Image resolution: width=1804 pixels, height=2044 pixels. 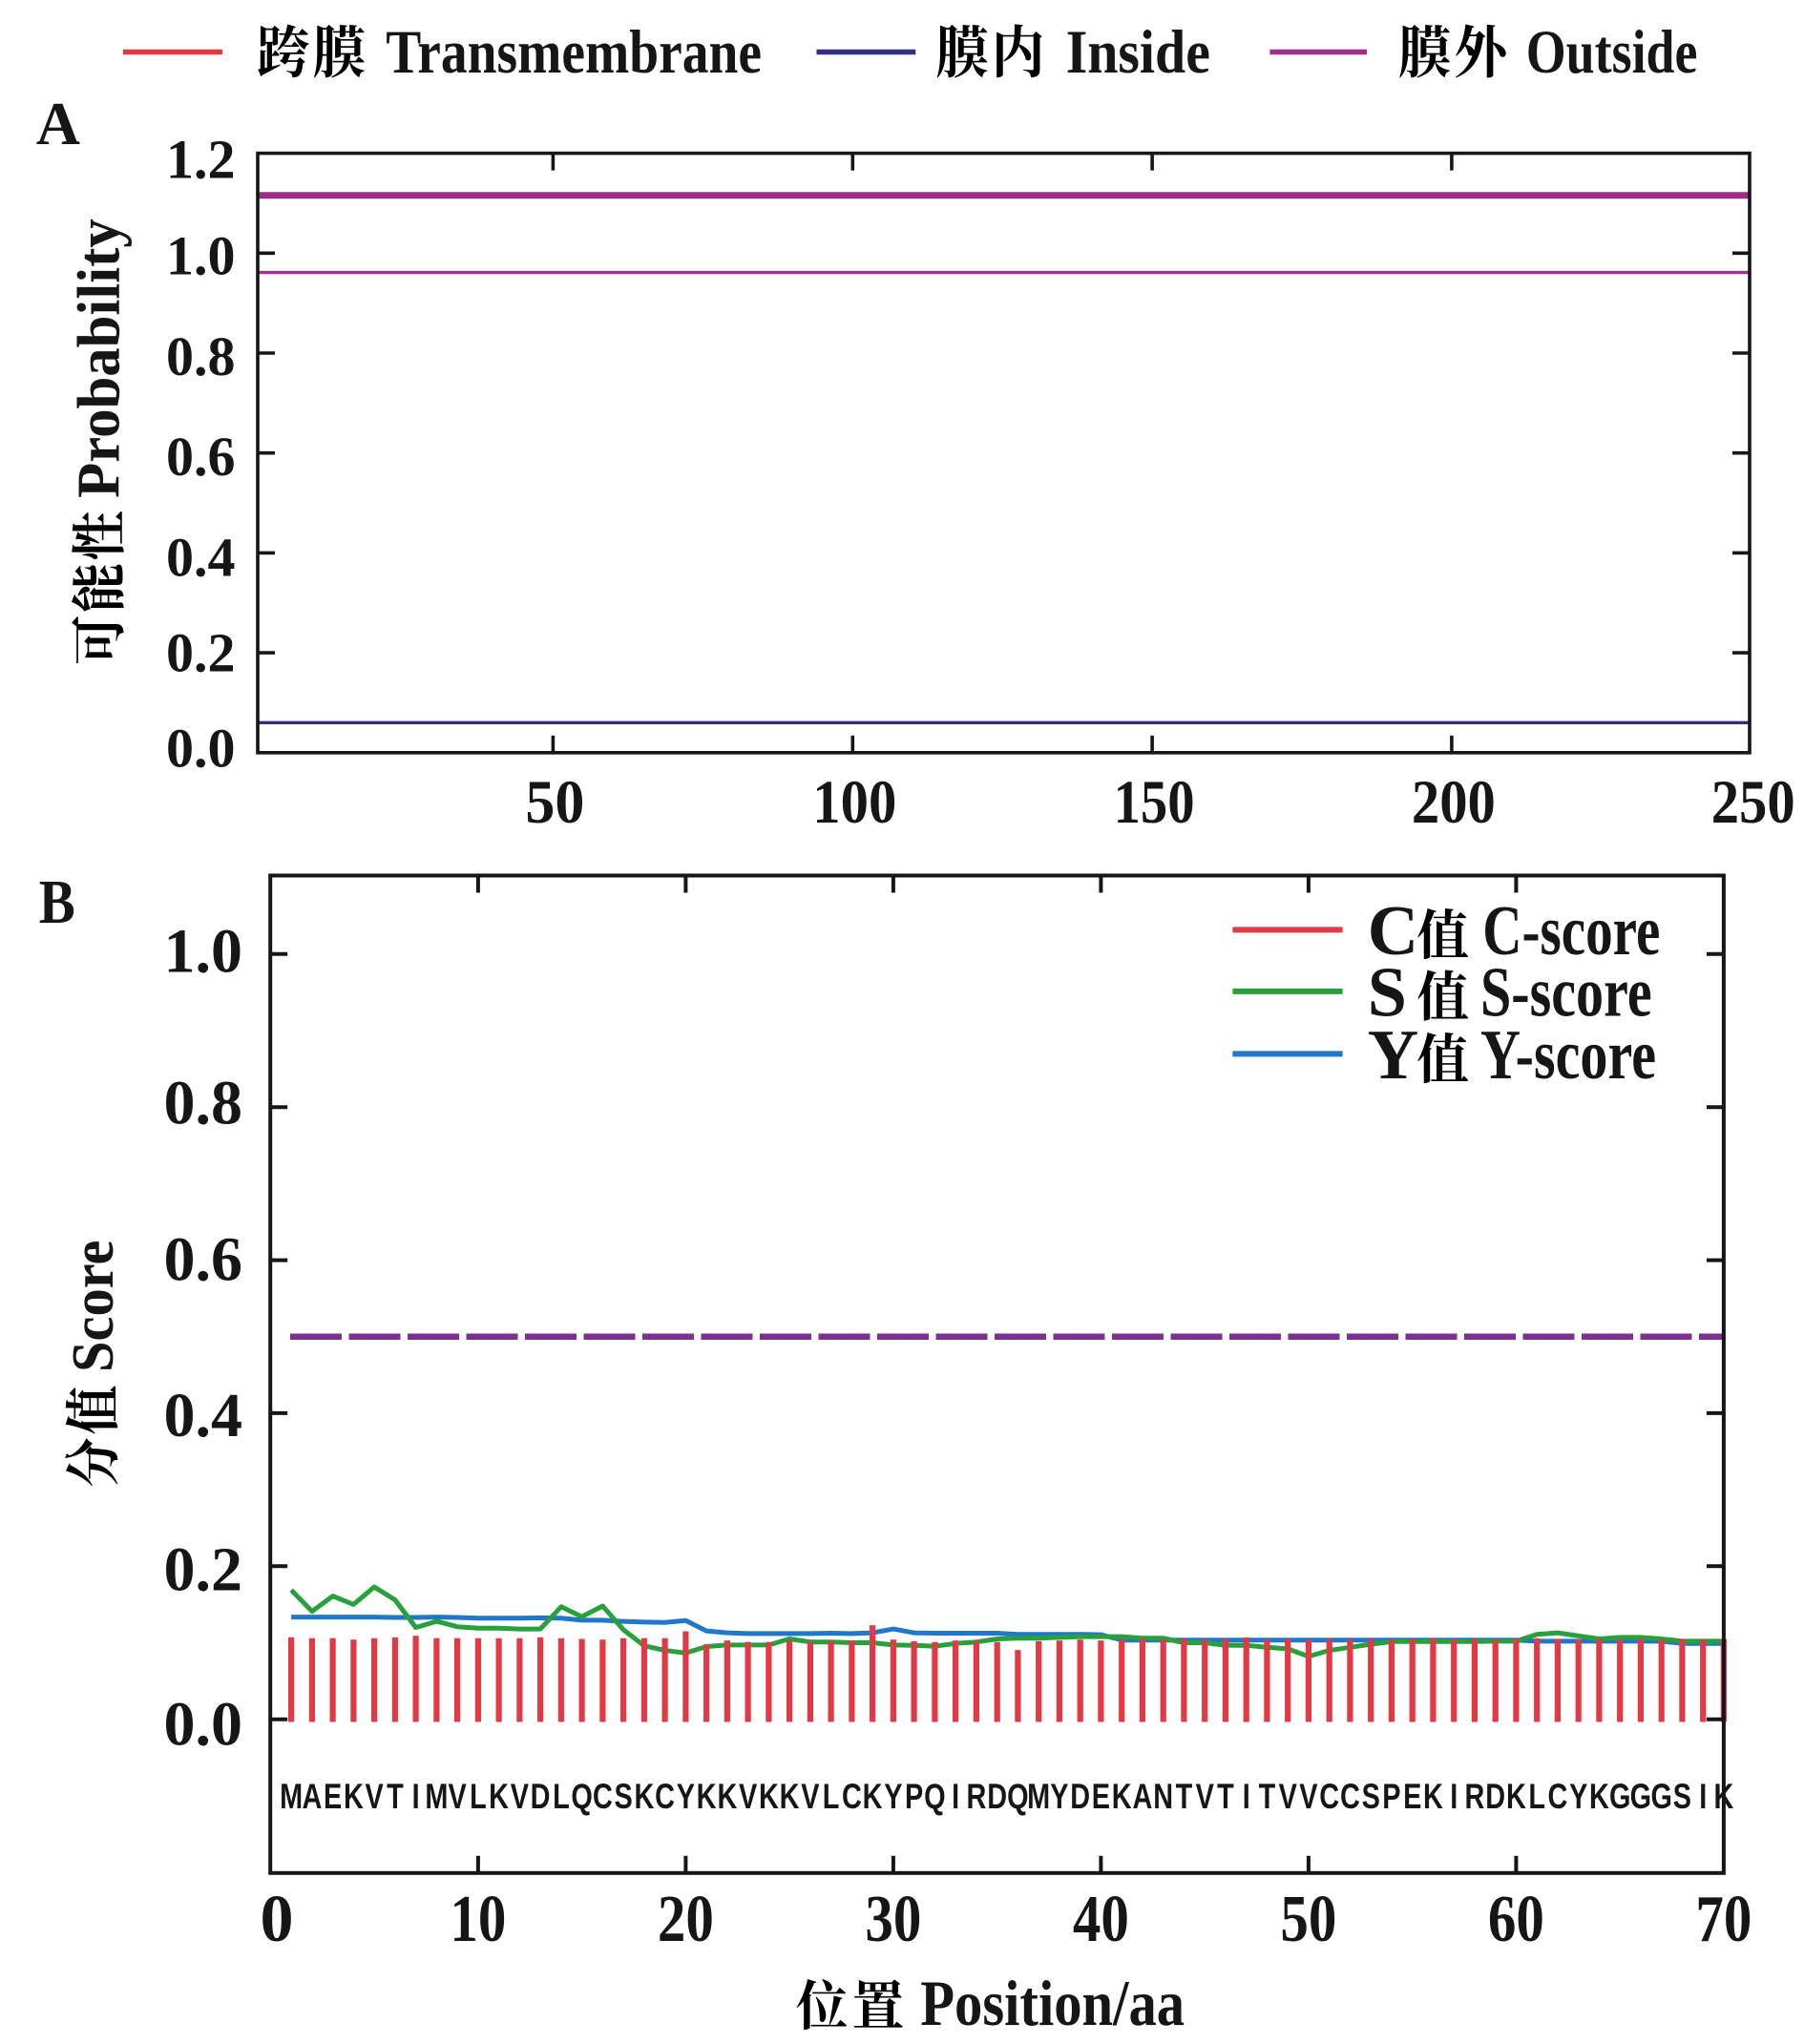 I want to click on svg-text: 70, so click(x=1723, y=1919).